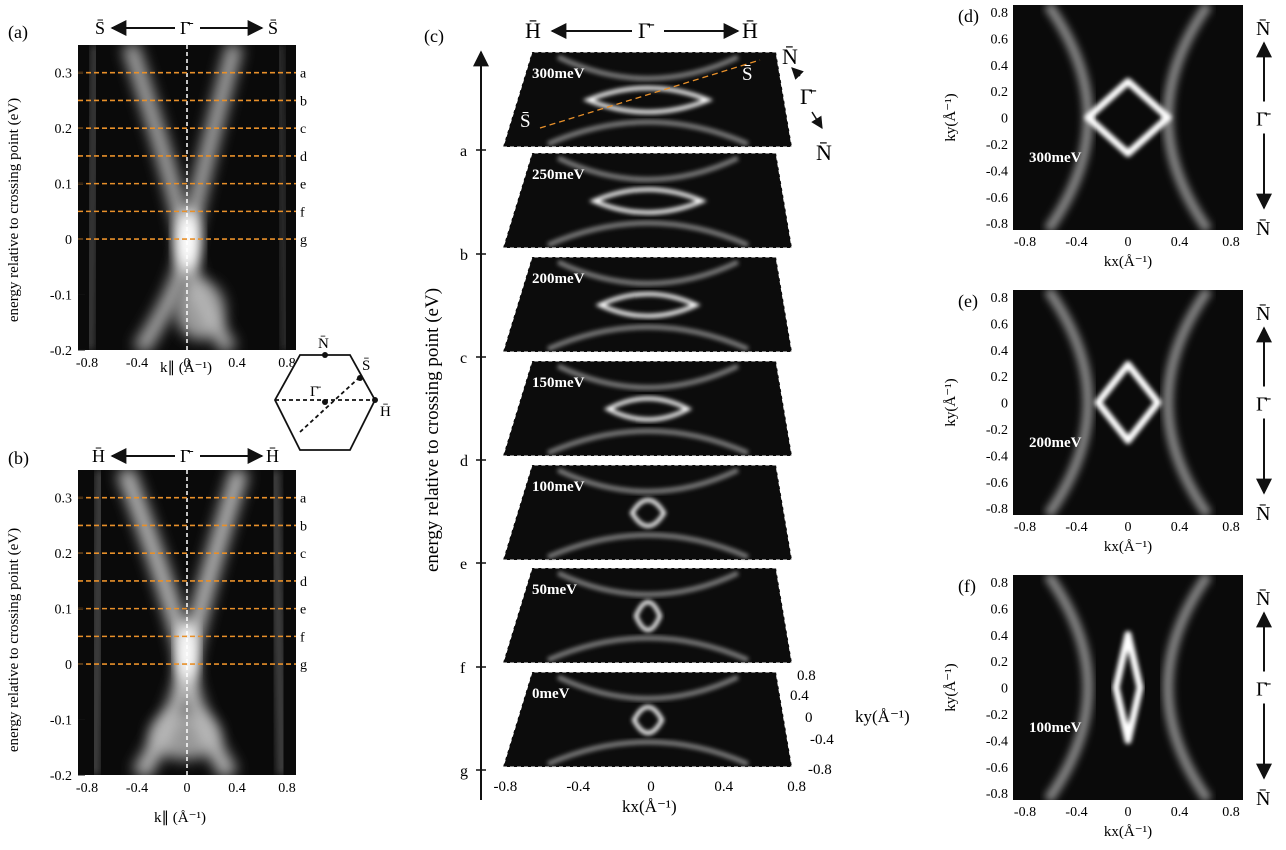  I want to click on panel-b-dir-right: H̄, so click(272, 456).